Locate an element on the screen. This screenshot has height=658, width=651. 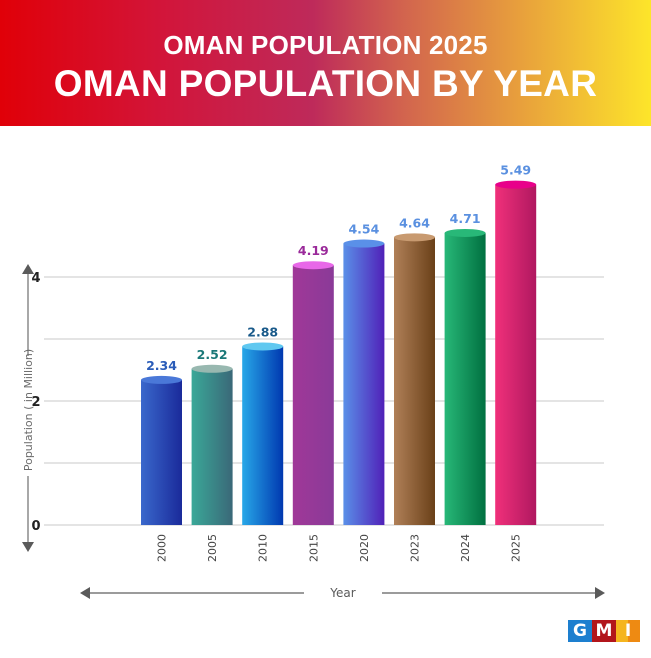
bar-2000: 2.34 is located at coordinates (161, 441).